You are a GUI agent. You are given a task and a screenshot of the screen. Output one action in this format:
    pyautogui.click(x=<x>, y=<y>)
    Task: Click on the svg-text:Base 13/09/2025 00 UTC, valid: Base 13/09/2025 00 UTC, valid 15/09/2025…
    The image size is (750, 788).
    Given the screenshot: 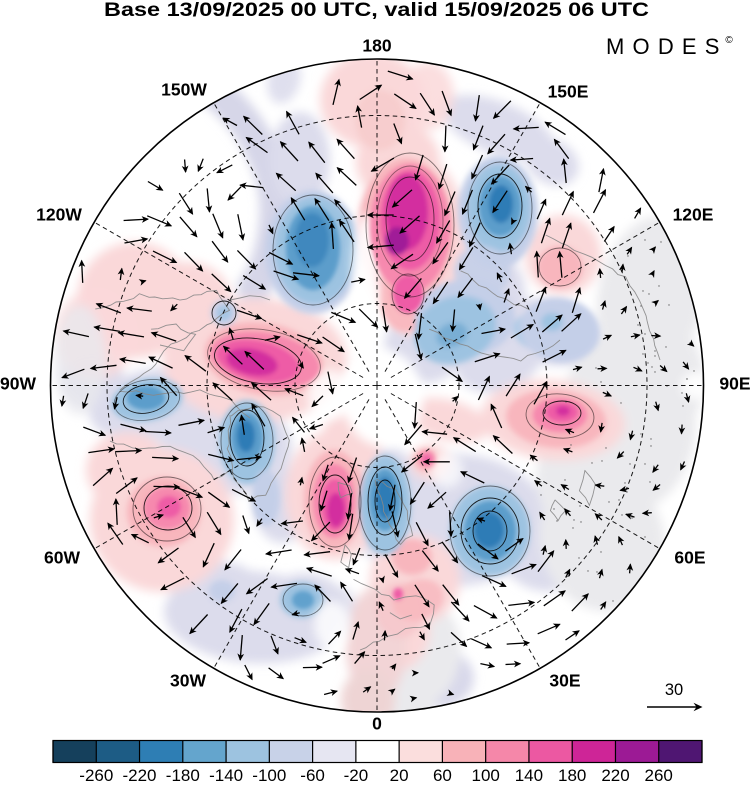 What is the action you would take?
    pyautogui.click(x=376, y=10)
    